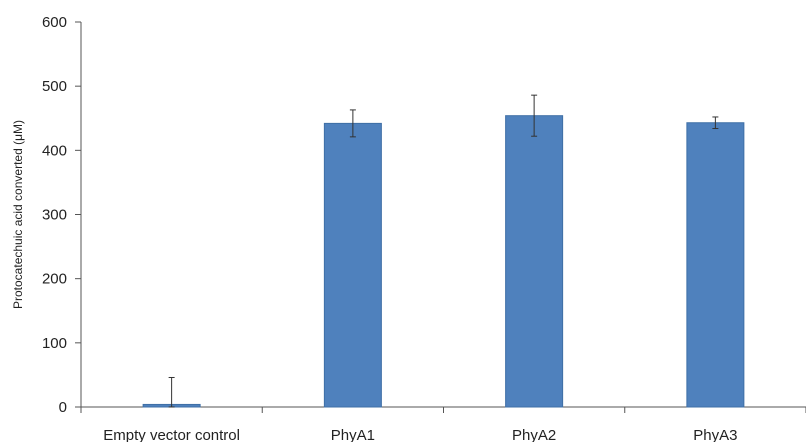 This screenshot has width=806, height=442. What do you see at coordinates (534, 434) in the screenshot?
I see `x-tick-label: PhyA2` at bounding box center [534, 434].